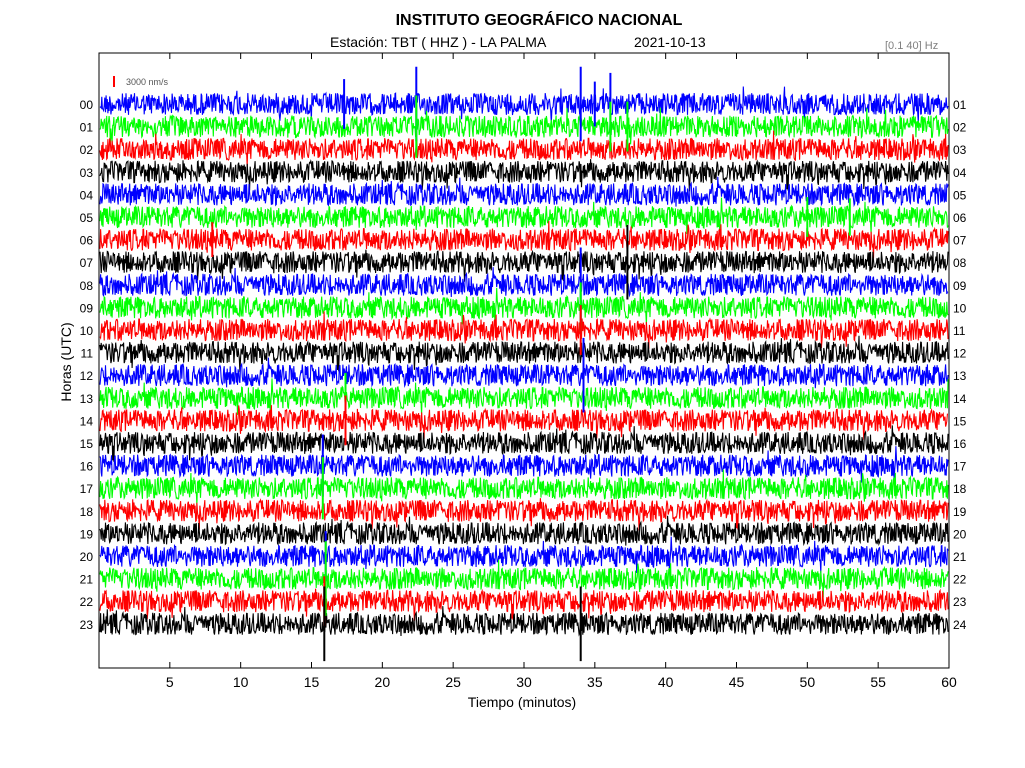  What do you see at coordinates (960, 263) in the screenshot?
I see `right-hour-label-08: 08` at bounding box center [960, 263].